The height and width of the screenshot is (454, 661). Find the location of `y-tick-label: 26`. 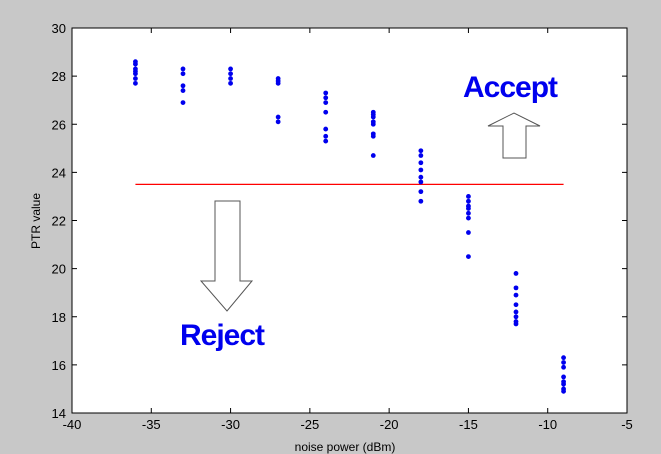

y-tick-label: 26 is located at coordinates (59, 124).